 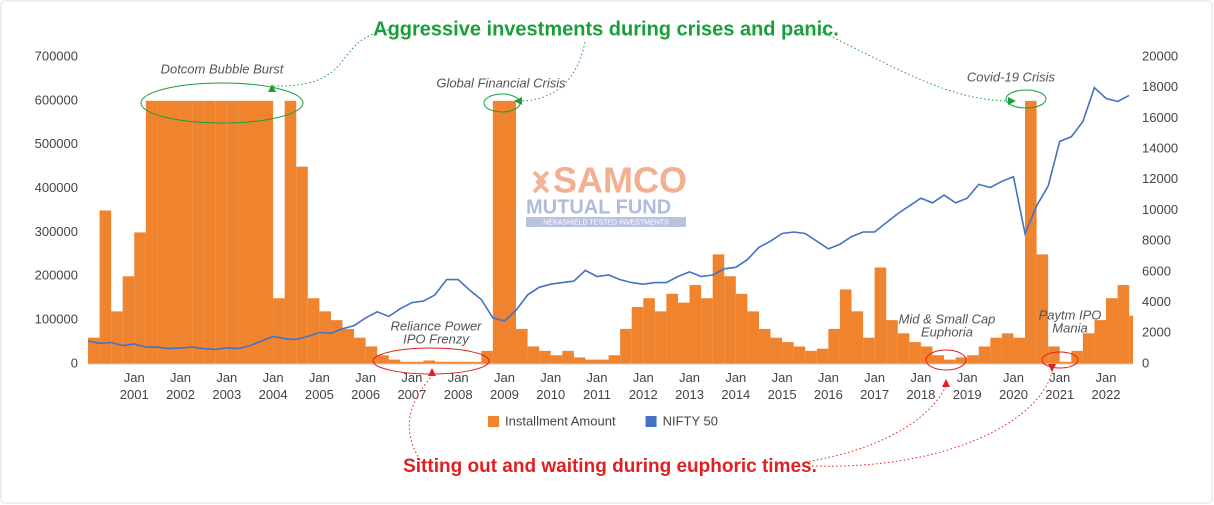 I want to click on x-tick-label: Jan 2014, so click(x=735, y=386).